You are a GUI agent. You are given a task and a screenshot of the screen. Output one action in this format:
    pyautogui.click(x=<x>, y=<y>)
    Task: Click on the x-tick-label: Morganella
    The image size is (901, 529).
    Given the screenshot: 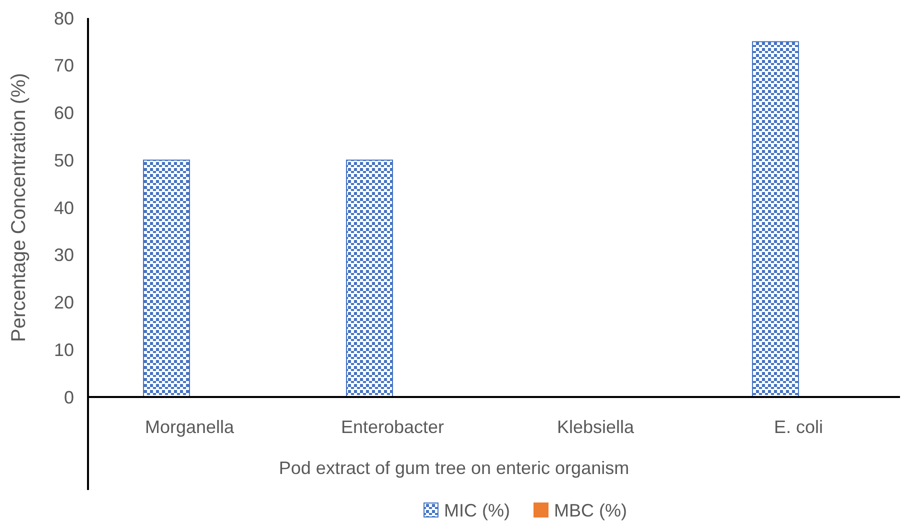 What is the action you would take?
    pyautogui.click(x=190, y=427)
    